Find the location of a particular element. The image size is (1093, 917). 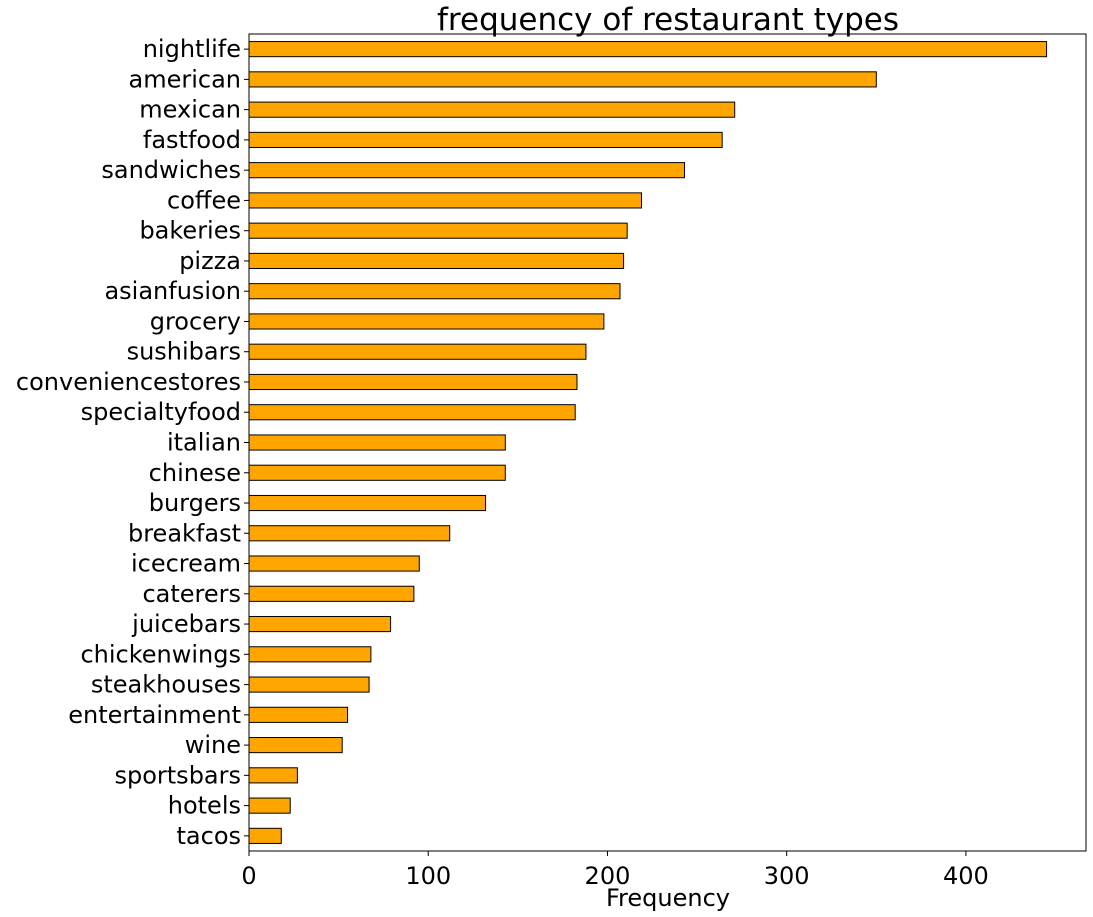

bar-italian is located at coordinates (377, 442).